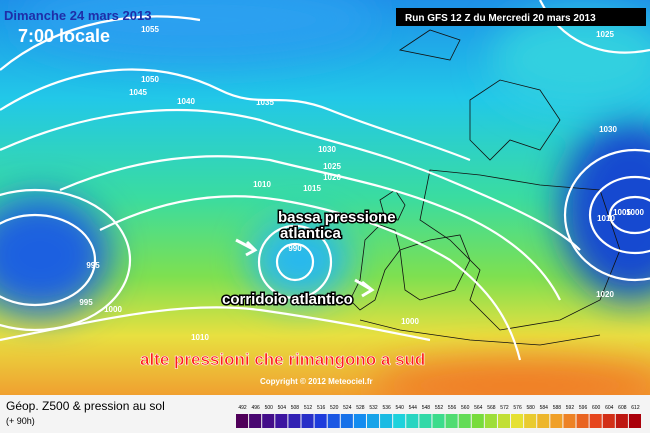  What do you see at coordinates (316, 381) in the screenshot?
I see `copyright: Copyright © 2012 Meteociel.fr` at bounding box center [316, 381].